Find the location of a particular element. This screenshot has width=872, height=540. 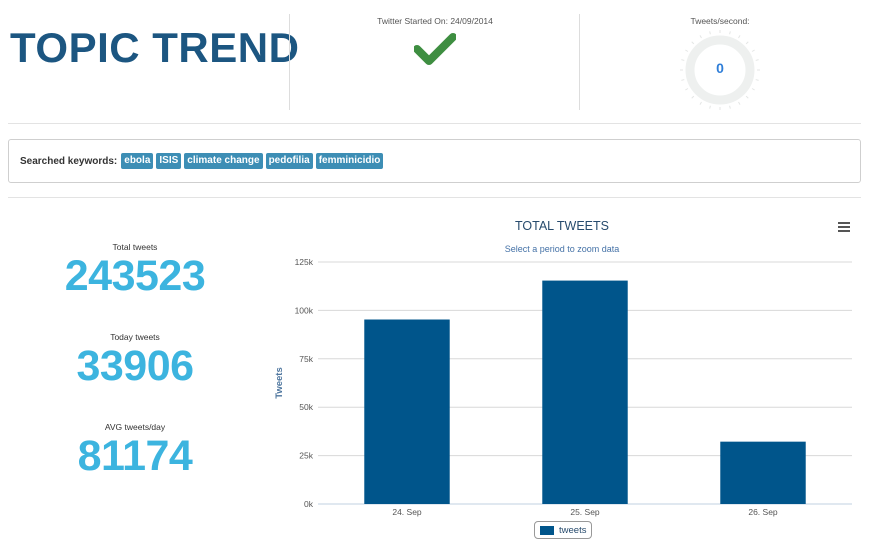

x-tick-label: 26. Sep is located at coordinates (763, 512).